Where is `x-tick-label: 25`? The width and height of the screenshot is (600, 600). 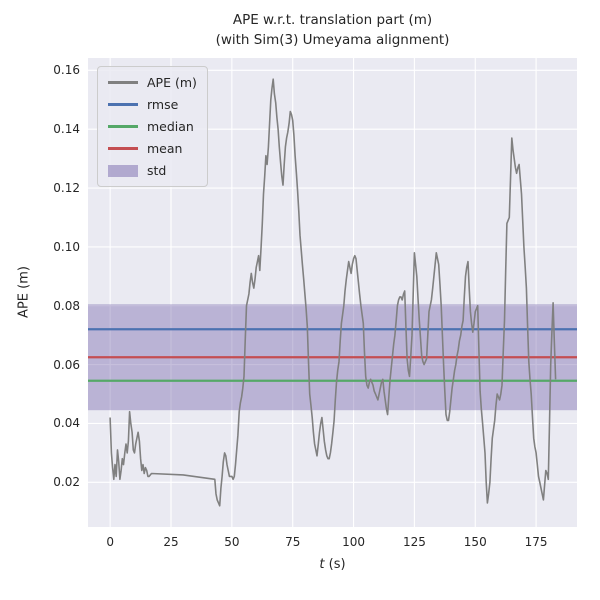 x-tick-label: 25 is located at coordinates (171, 542).